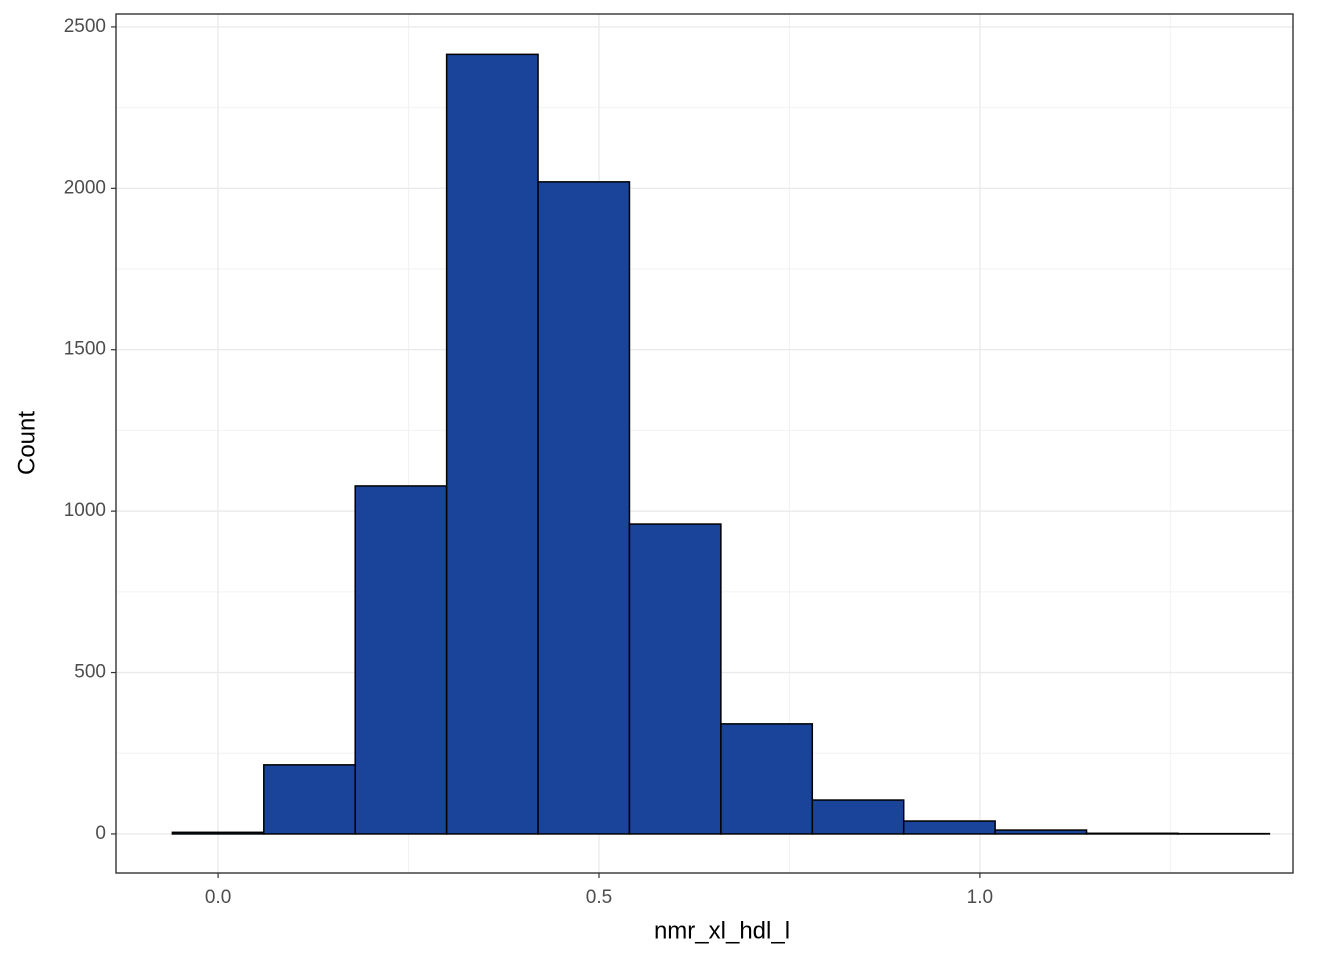 This screenshot has height=960, width=1344. What do you see at coordinates (980, 897) in the screenshot?
I see `x-tick-label: 1.0` at bounding box center [980, 897].